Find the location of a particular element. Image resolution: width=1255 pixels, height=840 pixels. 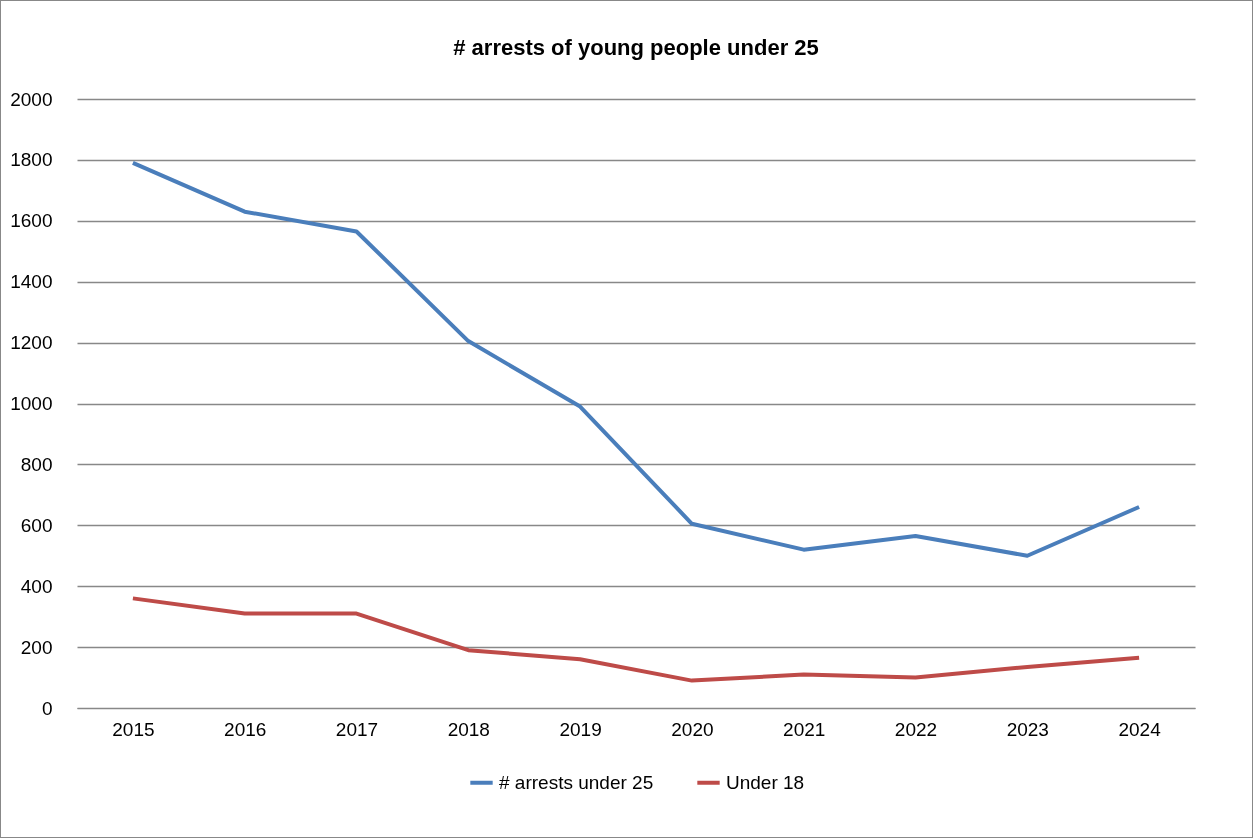

x-tick-label: 2016 is located at coordinates (245, 729).